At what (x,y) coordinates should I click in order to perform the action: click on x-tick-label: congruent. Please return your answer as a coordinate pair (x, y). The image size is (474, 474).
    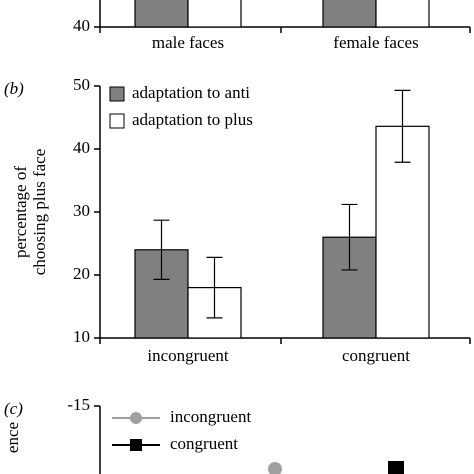
    Looking at the image, I should click on (376, 355).